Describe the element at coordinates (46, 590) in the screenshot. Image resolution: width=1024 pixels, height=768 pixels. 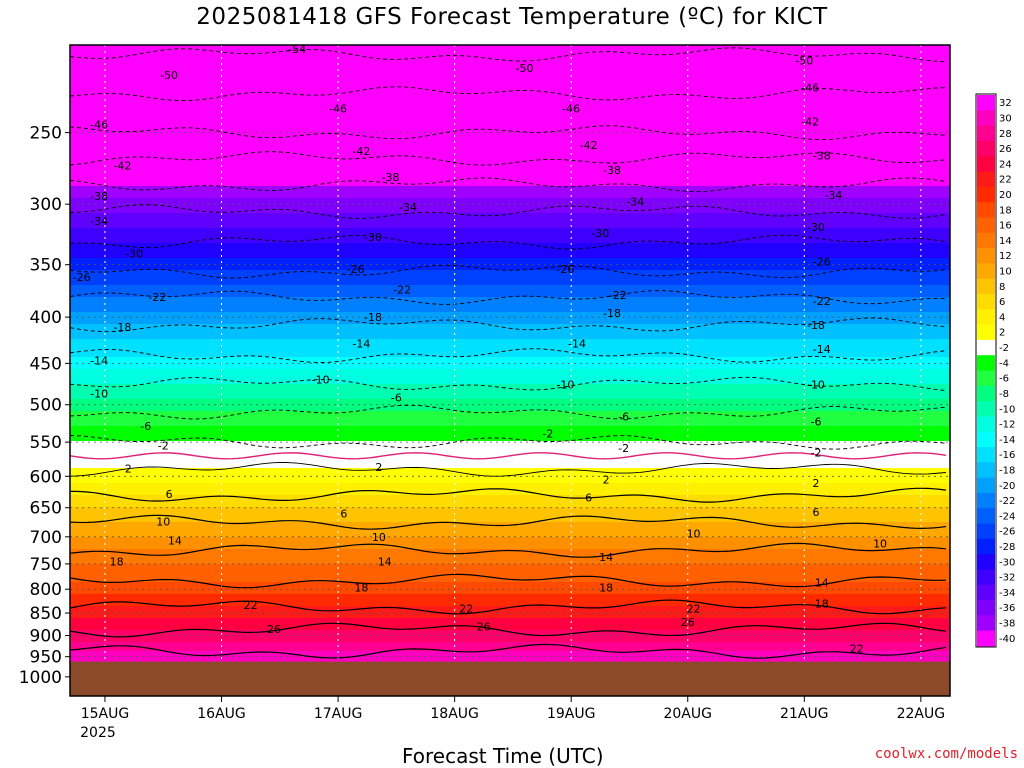
I see `y-tick-label: 800` at that location.